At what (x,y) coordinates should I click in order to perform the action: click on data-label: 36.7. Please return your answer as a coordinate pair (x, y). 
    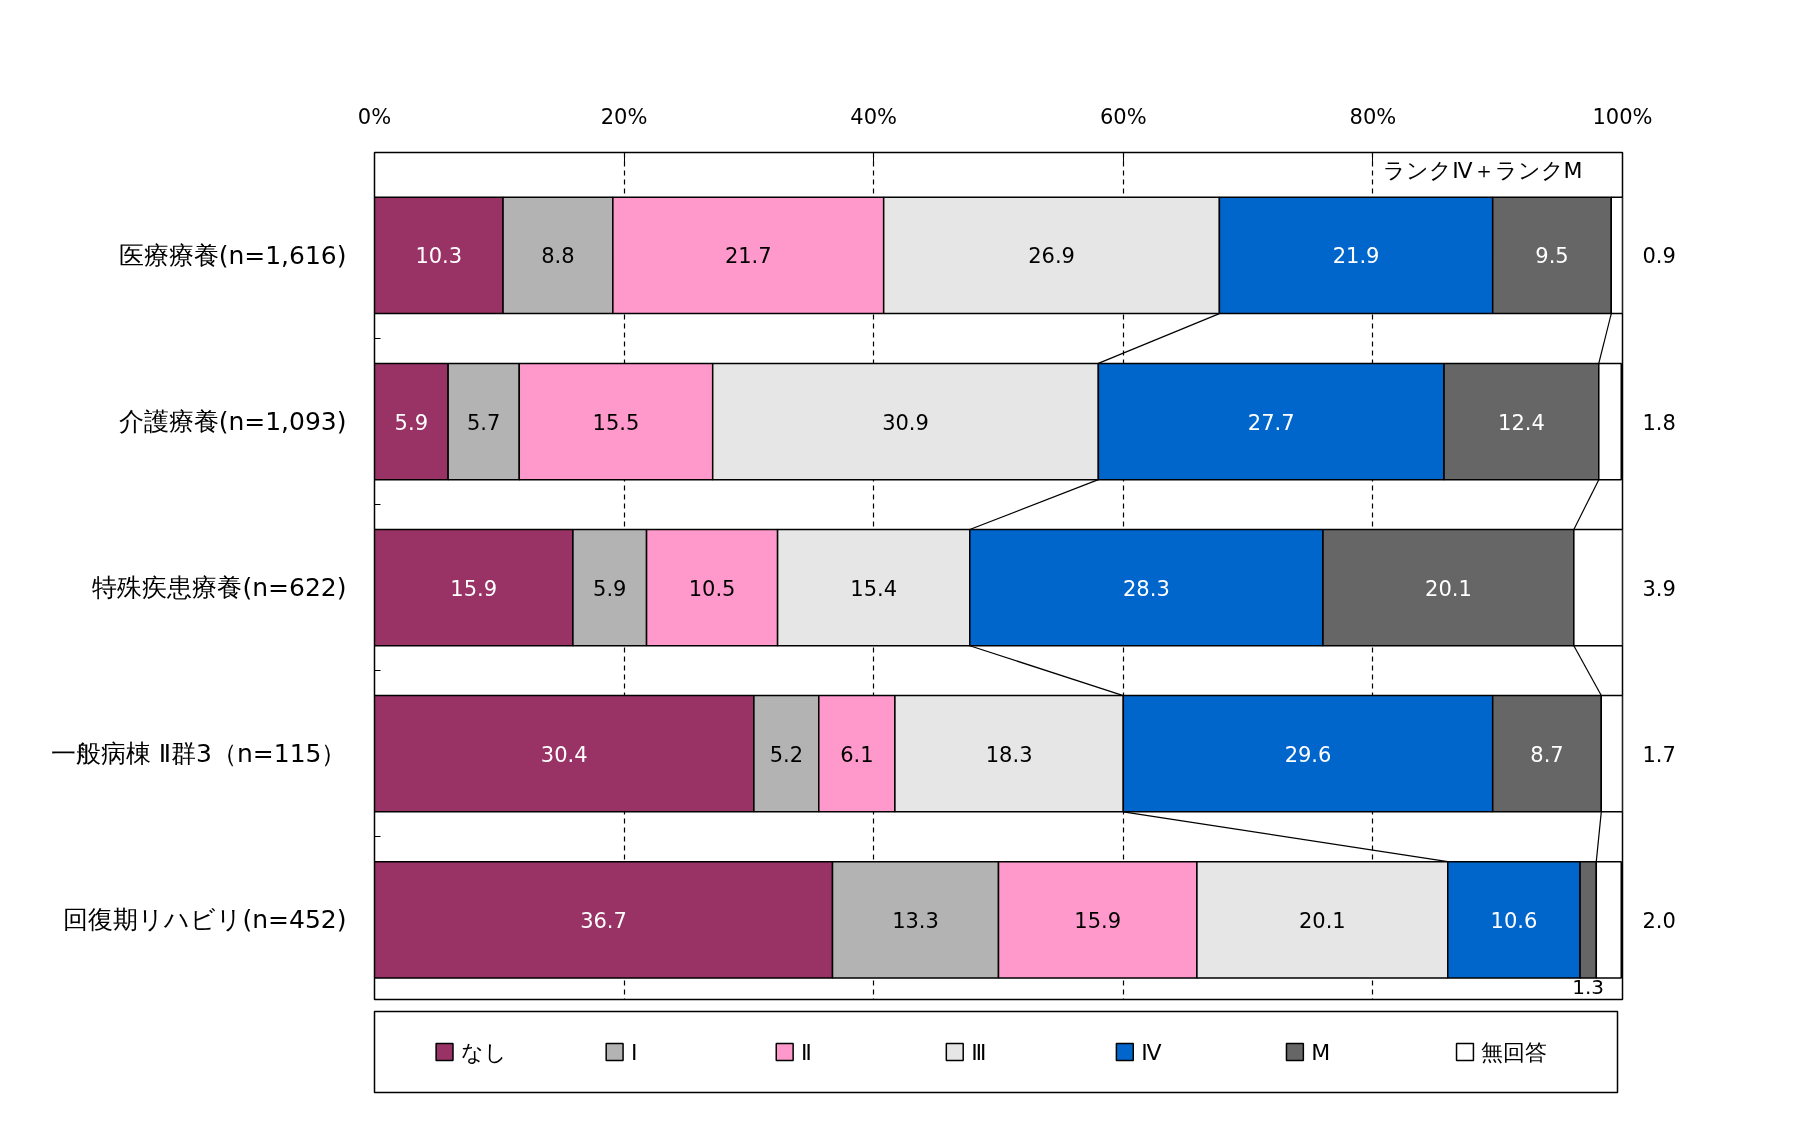
    Looking at the image, I should click on (603, 920).